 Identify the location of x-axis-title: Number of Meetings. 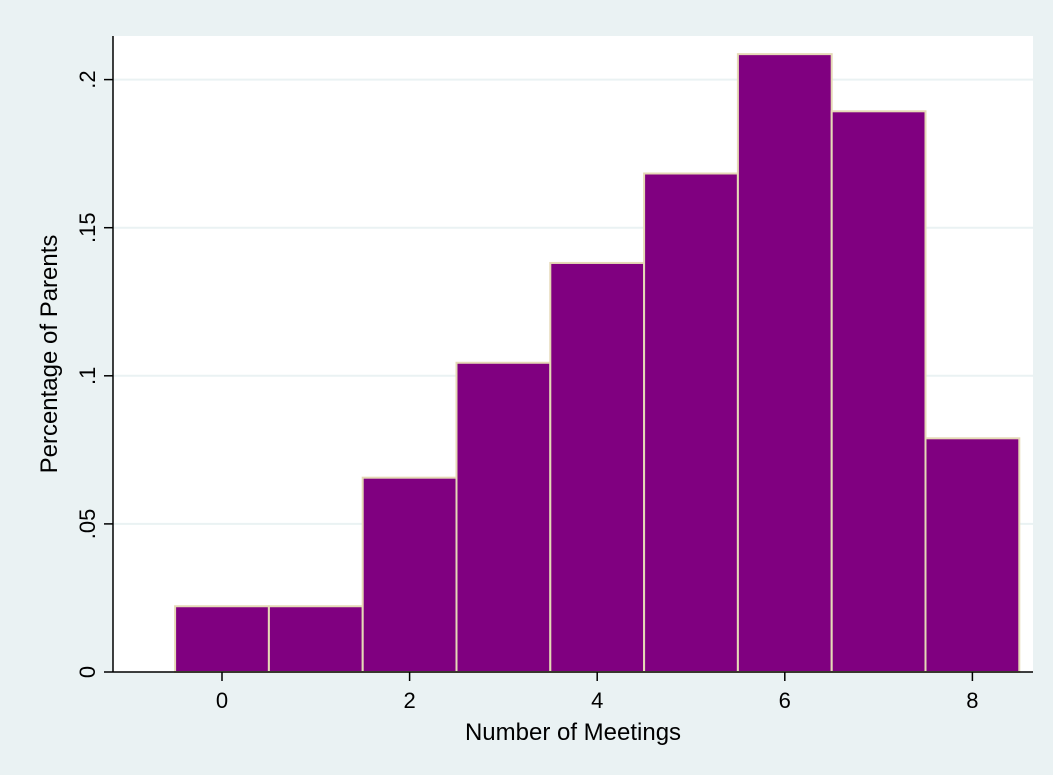
(573, 732).